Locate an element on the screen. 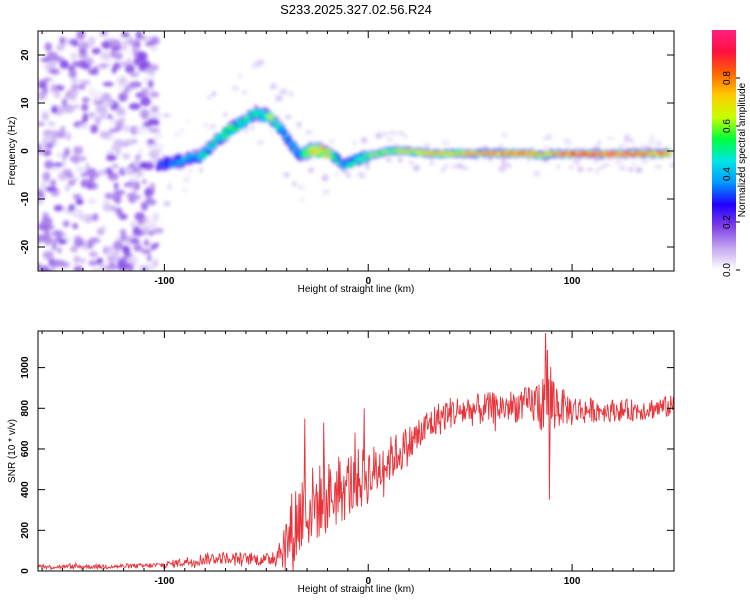 The height and width of the screenshot is (600, 750). spectrogram-y-tick-label: 0 is located at coordinates (25, 151).